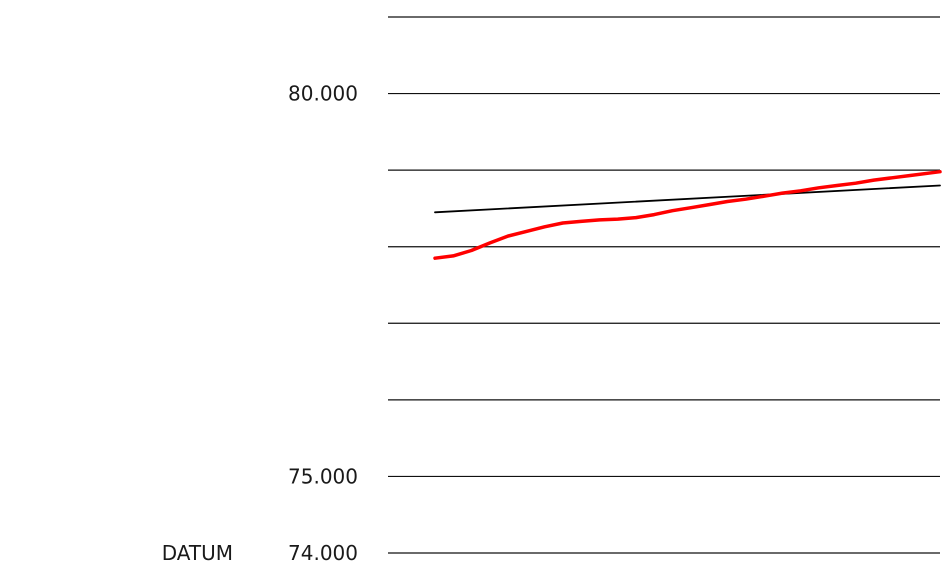 Image resolution: width=942 pixels, height=574 pixels. What do you see at coordinates (323, 94) in the screenshot?
I see `y-tick-label: 80.000` at bounding box center [323, 94].